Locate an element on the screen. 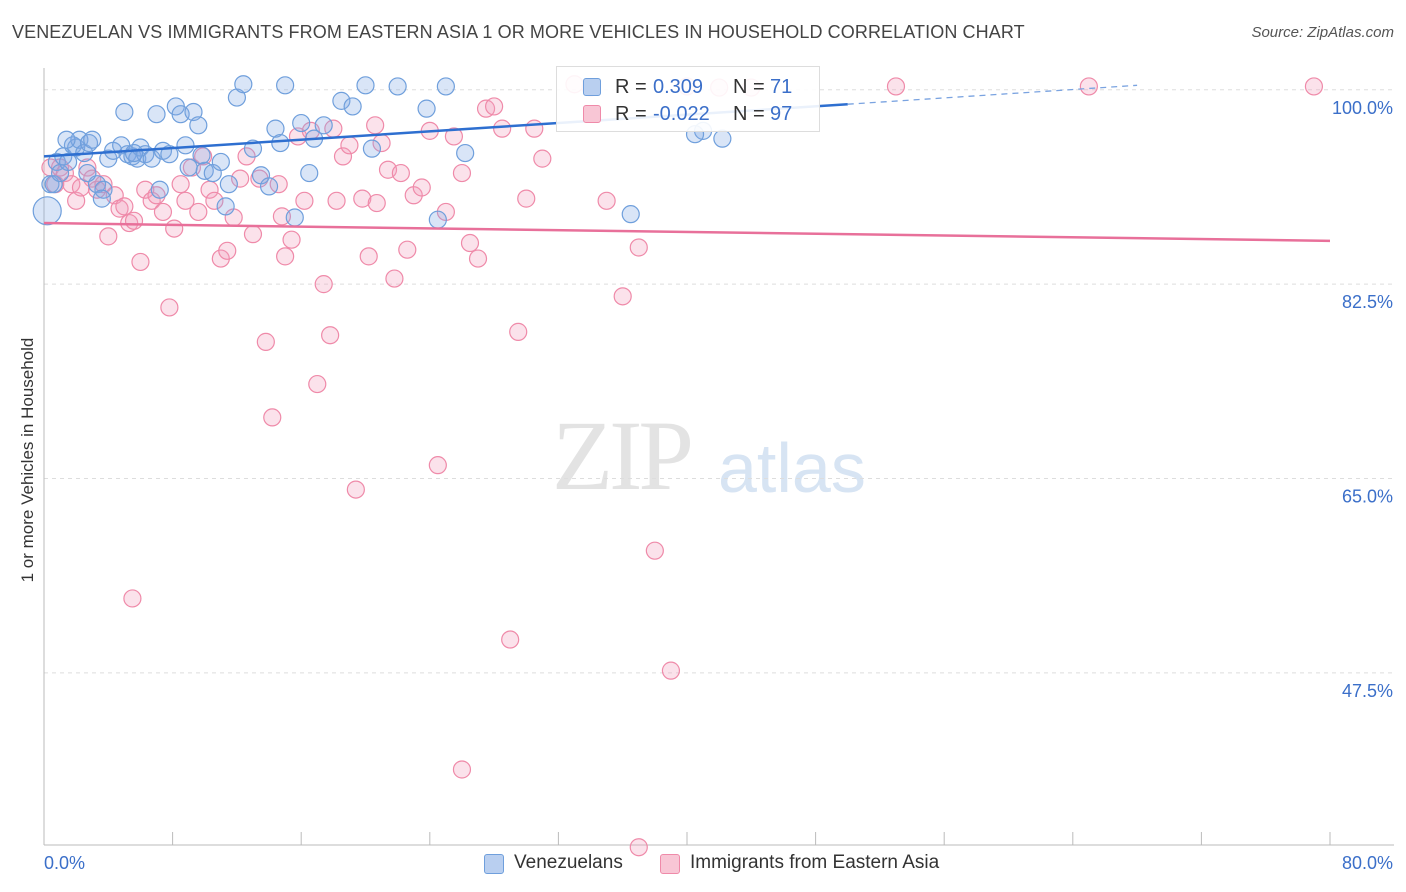 This screenshot has width=1406, height=892. y-axis-label: 1 or more Vehicles in Household is located at coordinates (27, 460).